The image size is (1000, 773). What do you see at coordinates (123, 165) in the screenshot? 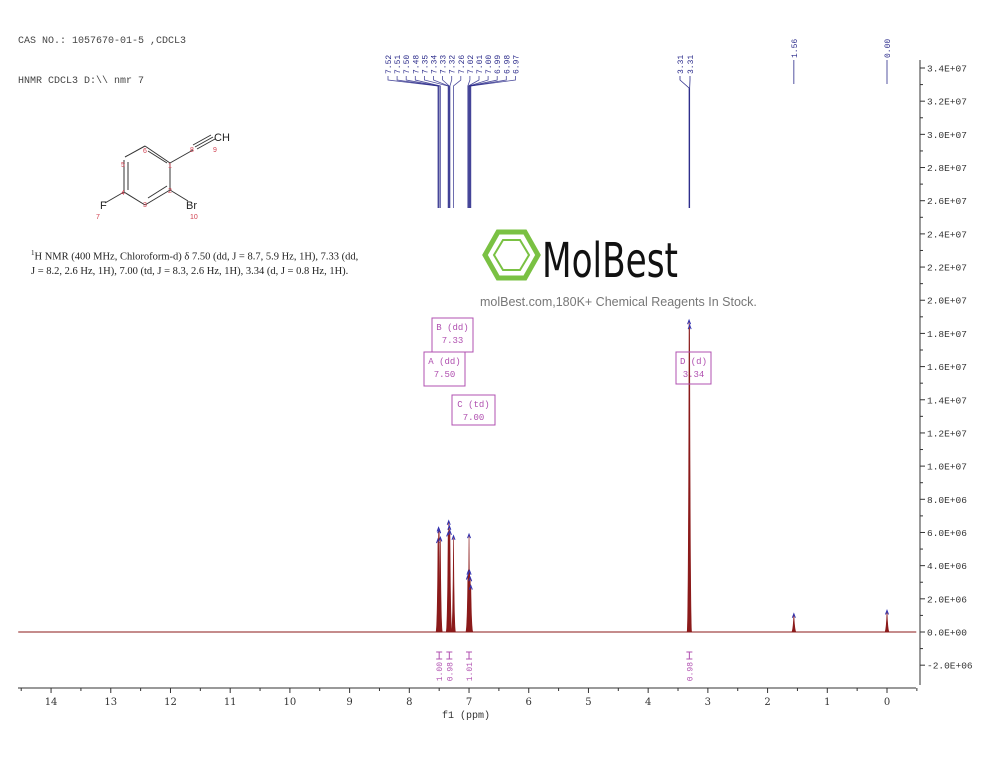
I see `atom-number: 5` at bounding box center [123, 165].